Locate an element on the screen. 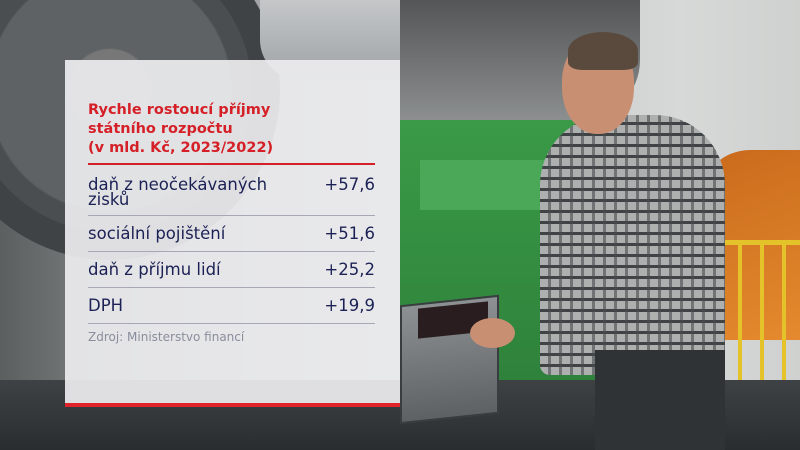 This screenshot has height=450, width=800. row-value: +19,9 is located at coordinates (349, 305).